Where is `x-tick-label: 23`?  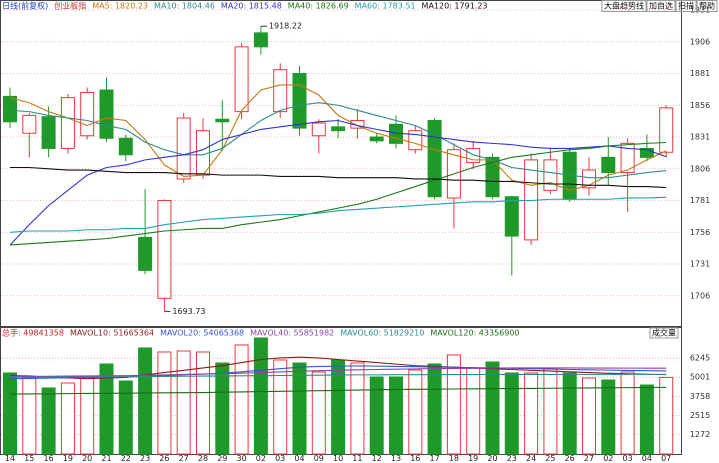
x-tick-label: 23 is located at coordinates (512, 458).